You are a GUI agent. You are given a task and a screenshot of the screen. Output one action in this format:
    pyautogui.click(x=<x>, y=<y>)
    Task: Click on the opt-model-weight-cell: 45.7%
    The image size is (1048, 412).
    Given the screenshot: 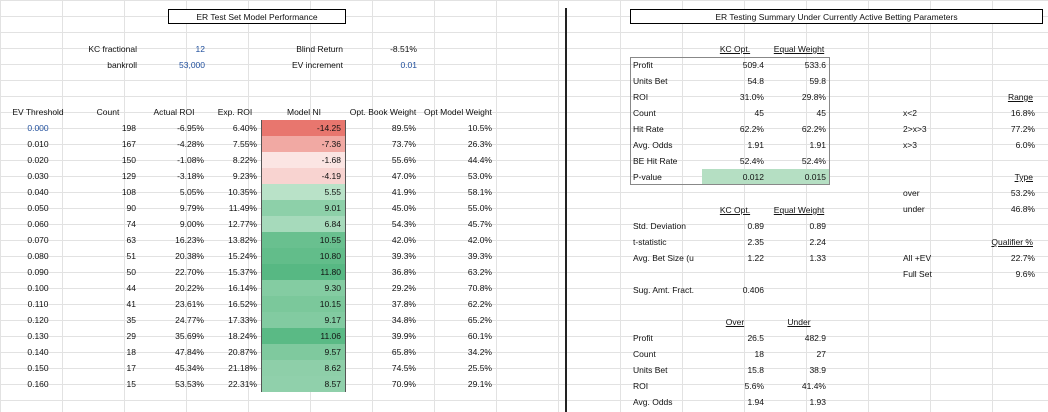 What is the action you would take?
    pyautogui.click(x=479, y=224)
    